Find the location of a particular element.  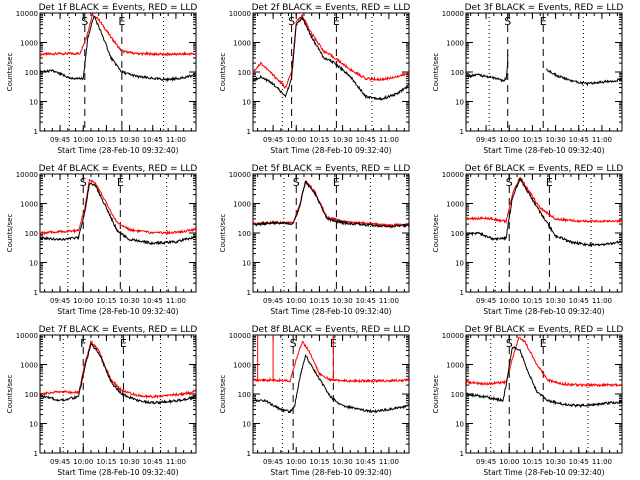

panel-title: Det 1f BLACK = Events, RED = LLD is located at coordinates (118, 8).